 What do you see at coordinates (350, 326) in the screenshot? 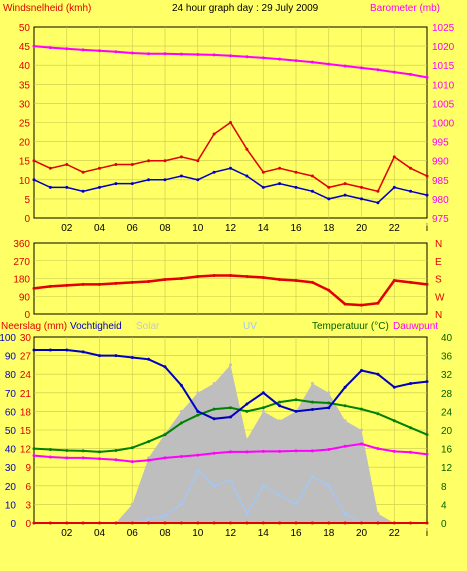
I see `temperature-axis-title: Temperatuur (°C)` at bounding box center [350, 326].